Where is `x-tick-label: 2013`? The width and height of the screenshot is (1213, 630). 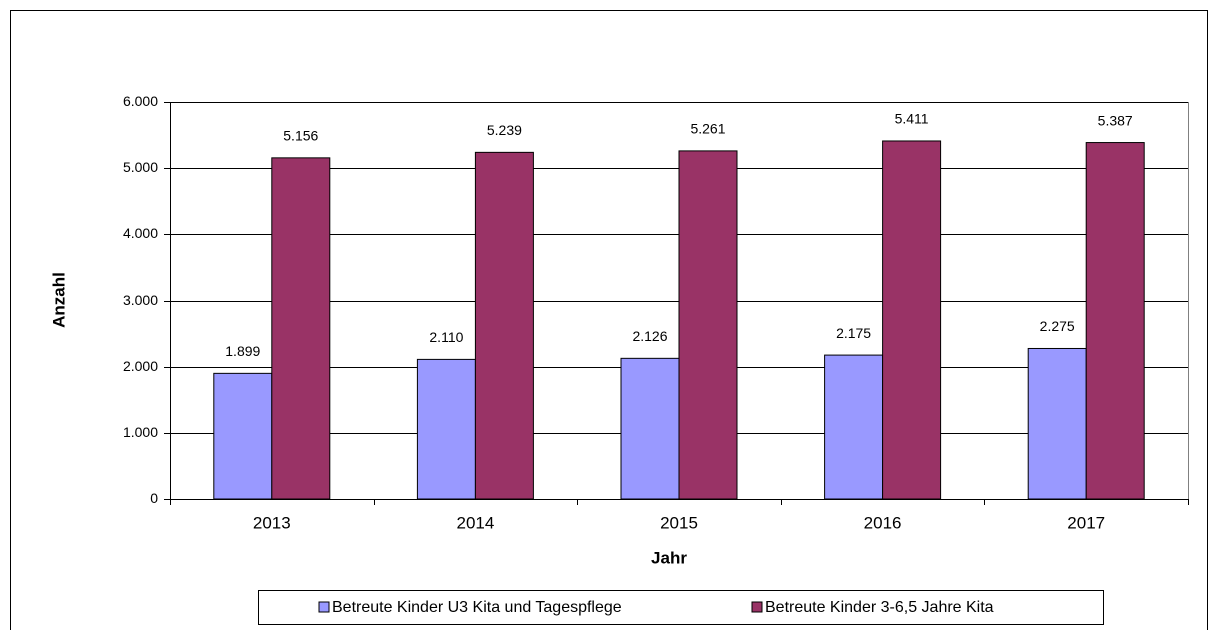
x-tick-label: 2013 is located at coordinates (272, 522).